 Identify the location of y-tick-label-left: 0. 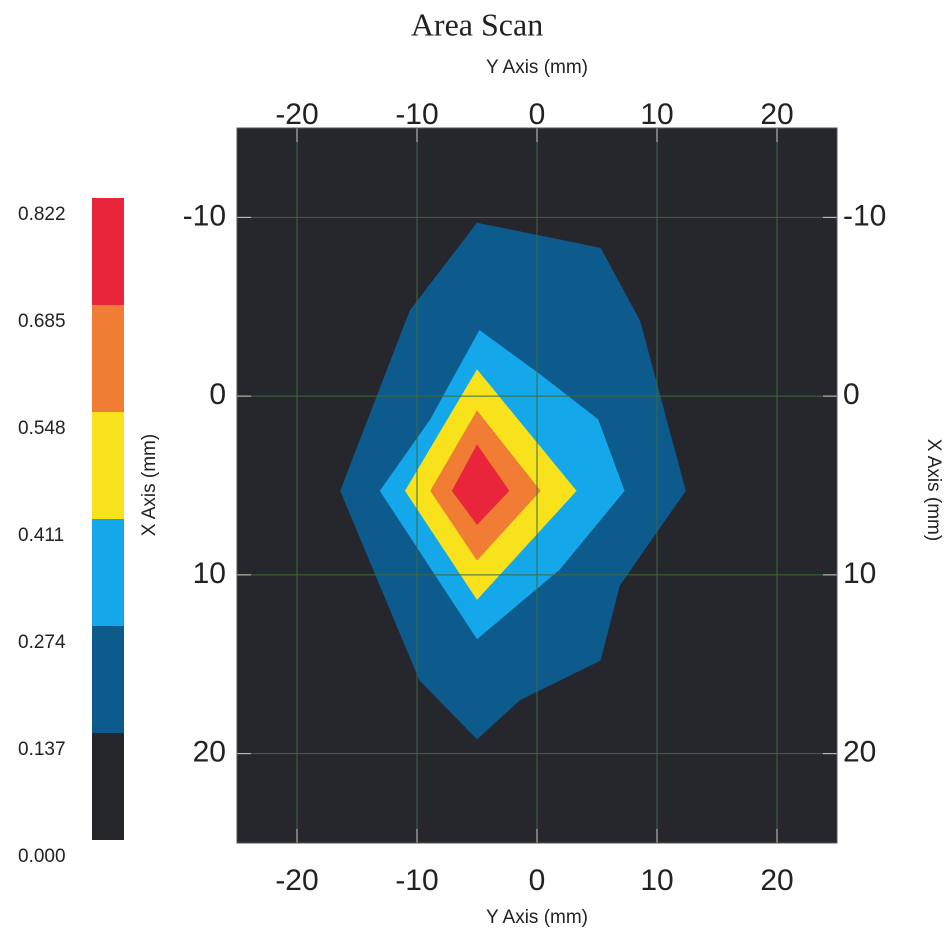
(217, 394).